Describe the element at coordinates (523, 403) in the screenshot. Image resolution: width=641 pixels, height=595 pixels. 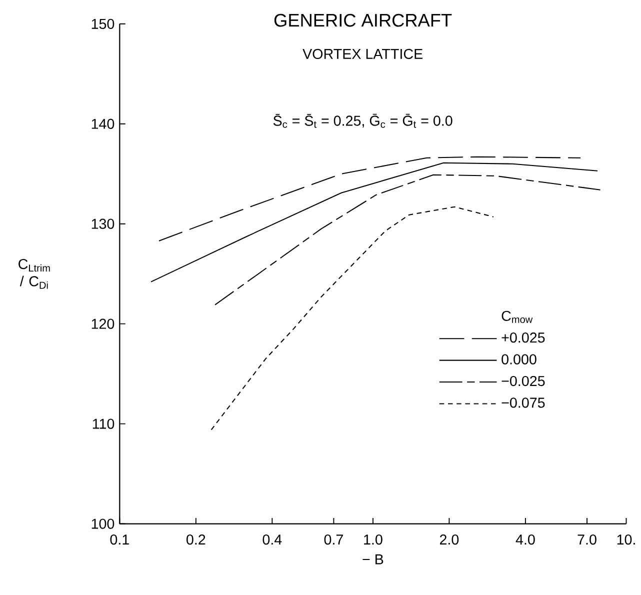
I see `legend-label: −0.075` at that location.